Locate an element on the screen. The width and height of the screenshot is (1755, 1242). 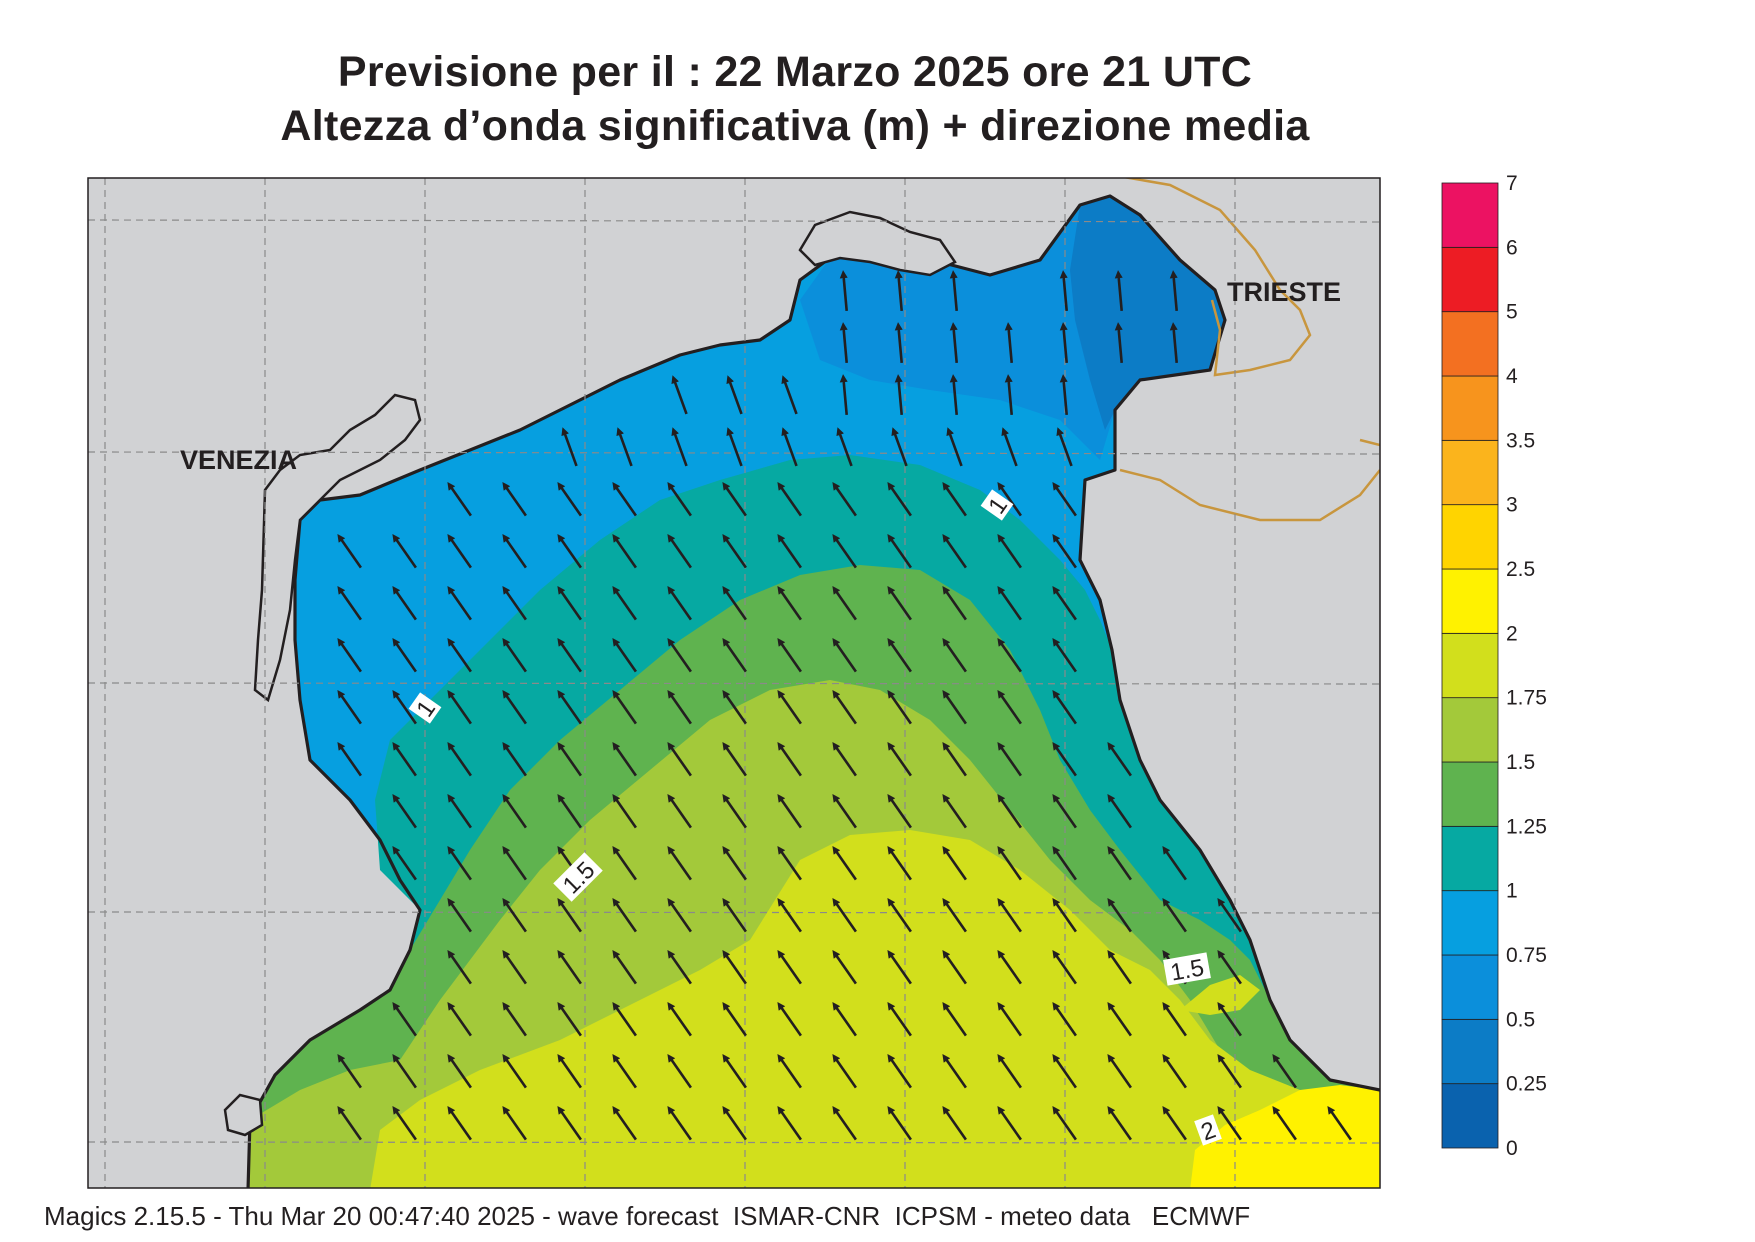
contour-label-1.5b: 1.5 is located at coordinates (1187, 969).